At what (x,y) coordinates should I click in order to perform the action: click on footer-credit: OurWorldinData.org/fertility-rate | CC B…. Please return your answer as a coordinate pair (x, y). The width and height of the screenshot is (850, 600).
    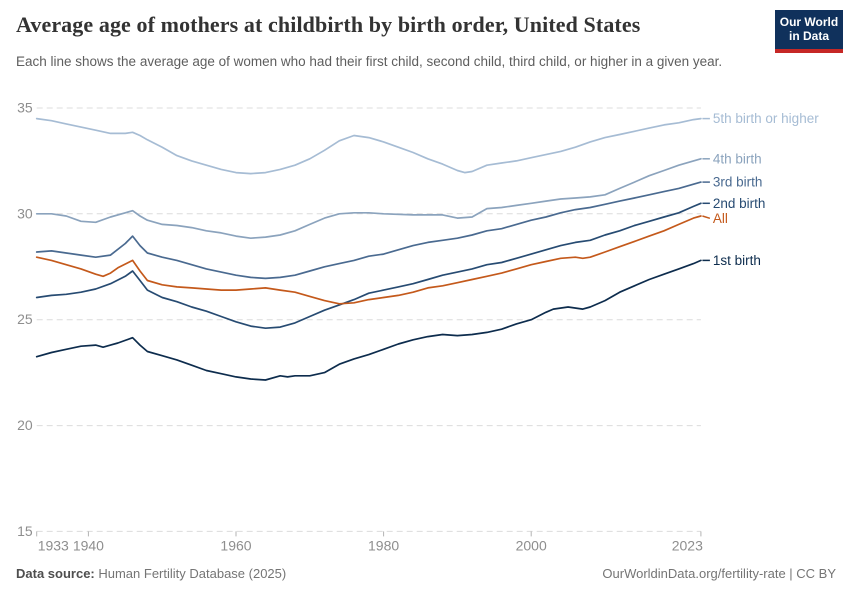
    Looking at the image, I should click on (719, 573).